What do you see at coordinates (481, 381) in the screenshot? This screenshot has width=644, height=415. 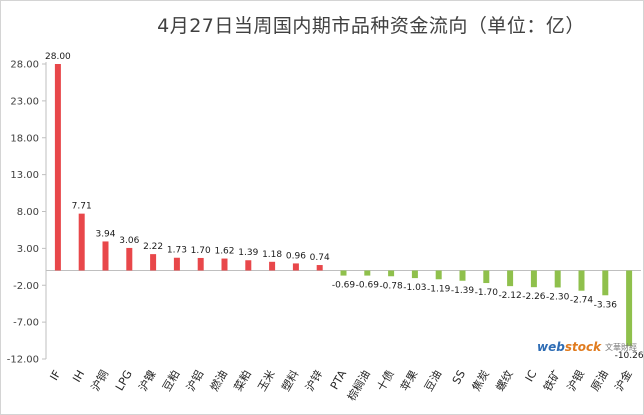 I see `x-category-label: 焦炭` at bounding box center [481, 381].